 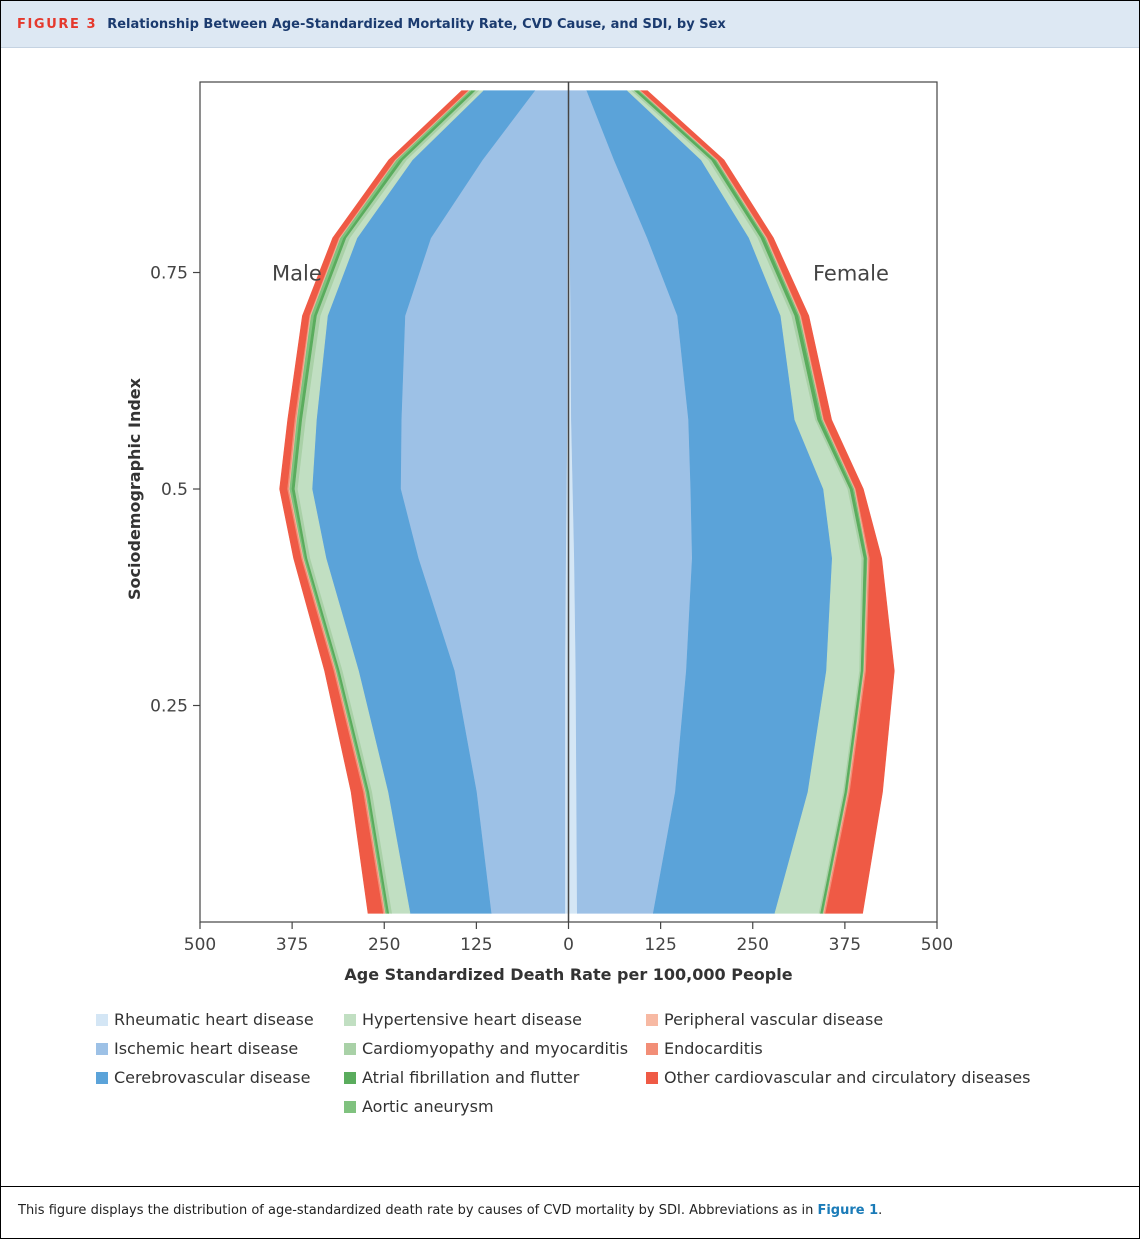 What do you see at coordinates (570, 1186) in the screenshot?
I see `caption-divider` at bounding box center [570, 1186].